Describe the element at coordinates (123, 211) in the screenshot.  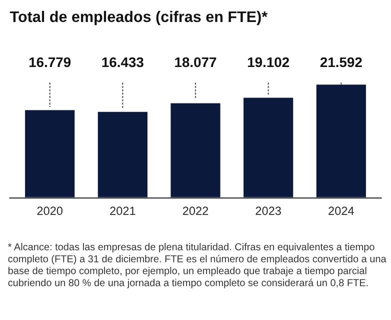
I see `x-tick-label: 2021` at that location.